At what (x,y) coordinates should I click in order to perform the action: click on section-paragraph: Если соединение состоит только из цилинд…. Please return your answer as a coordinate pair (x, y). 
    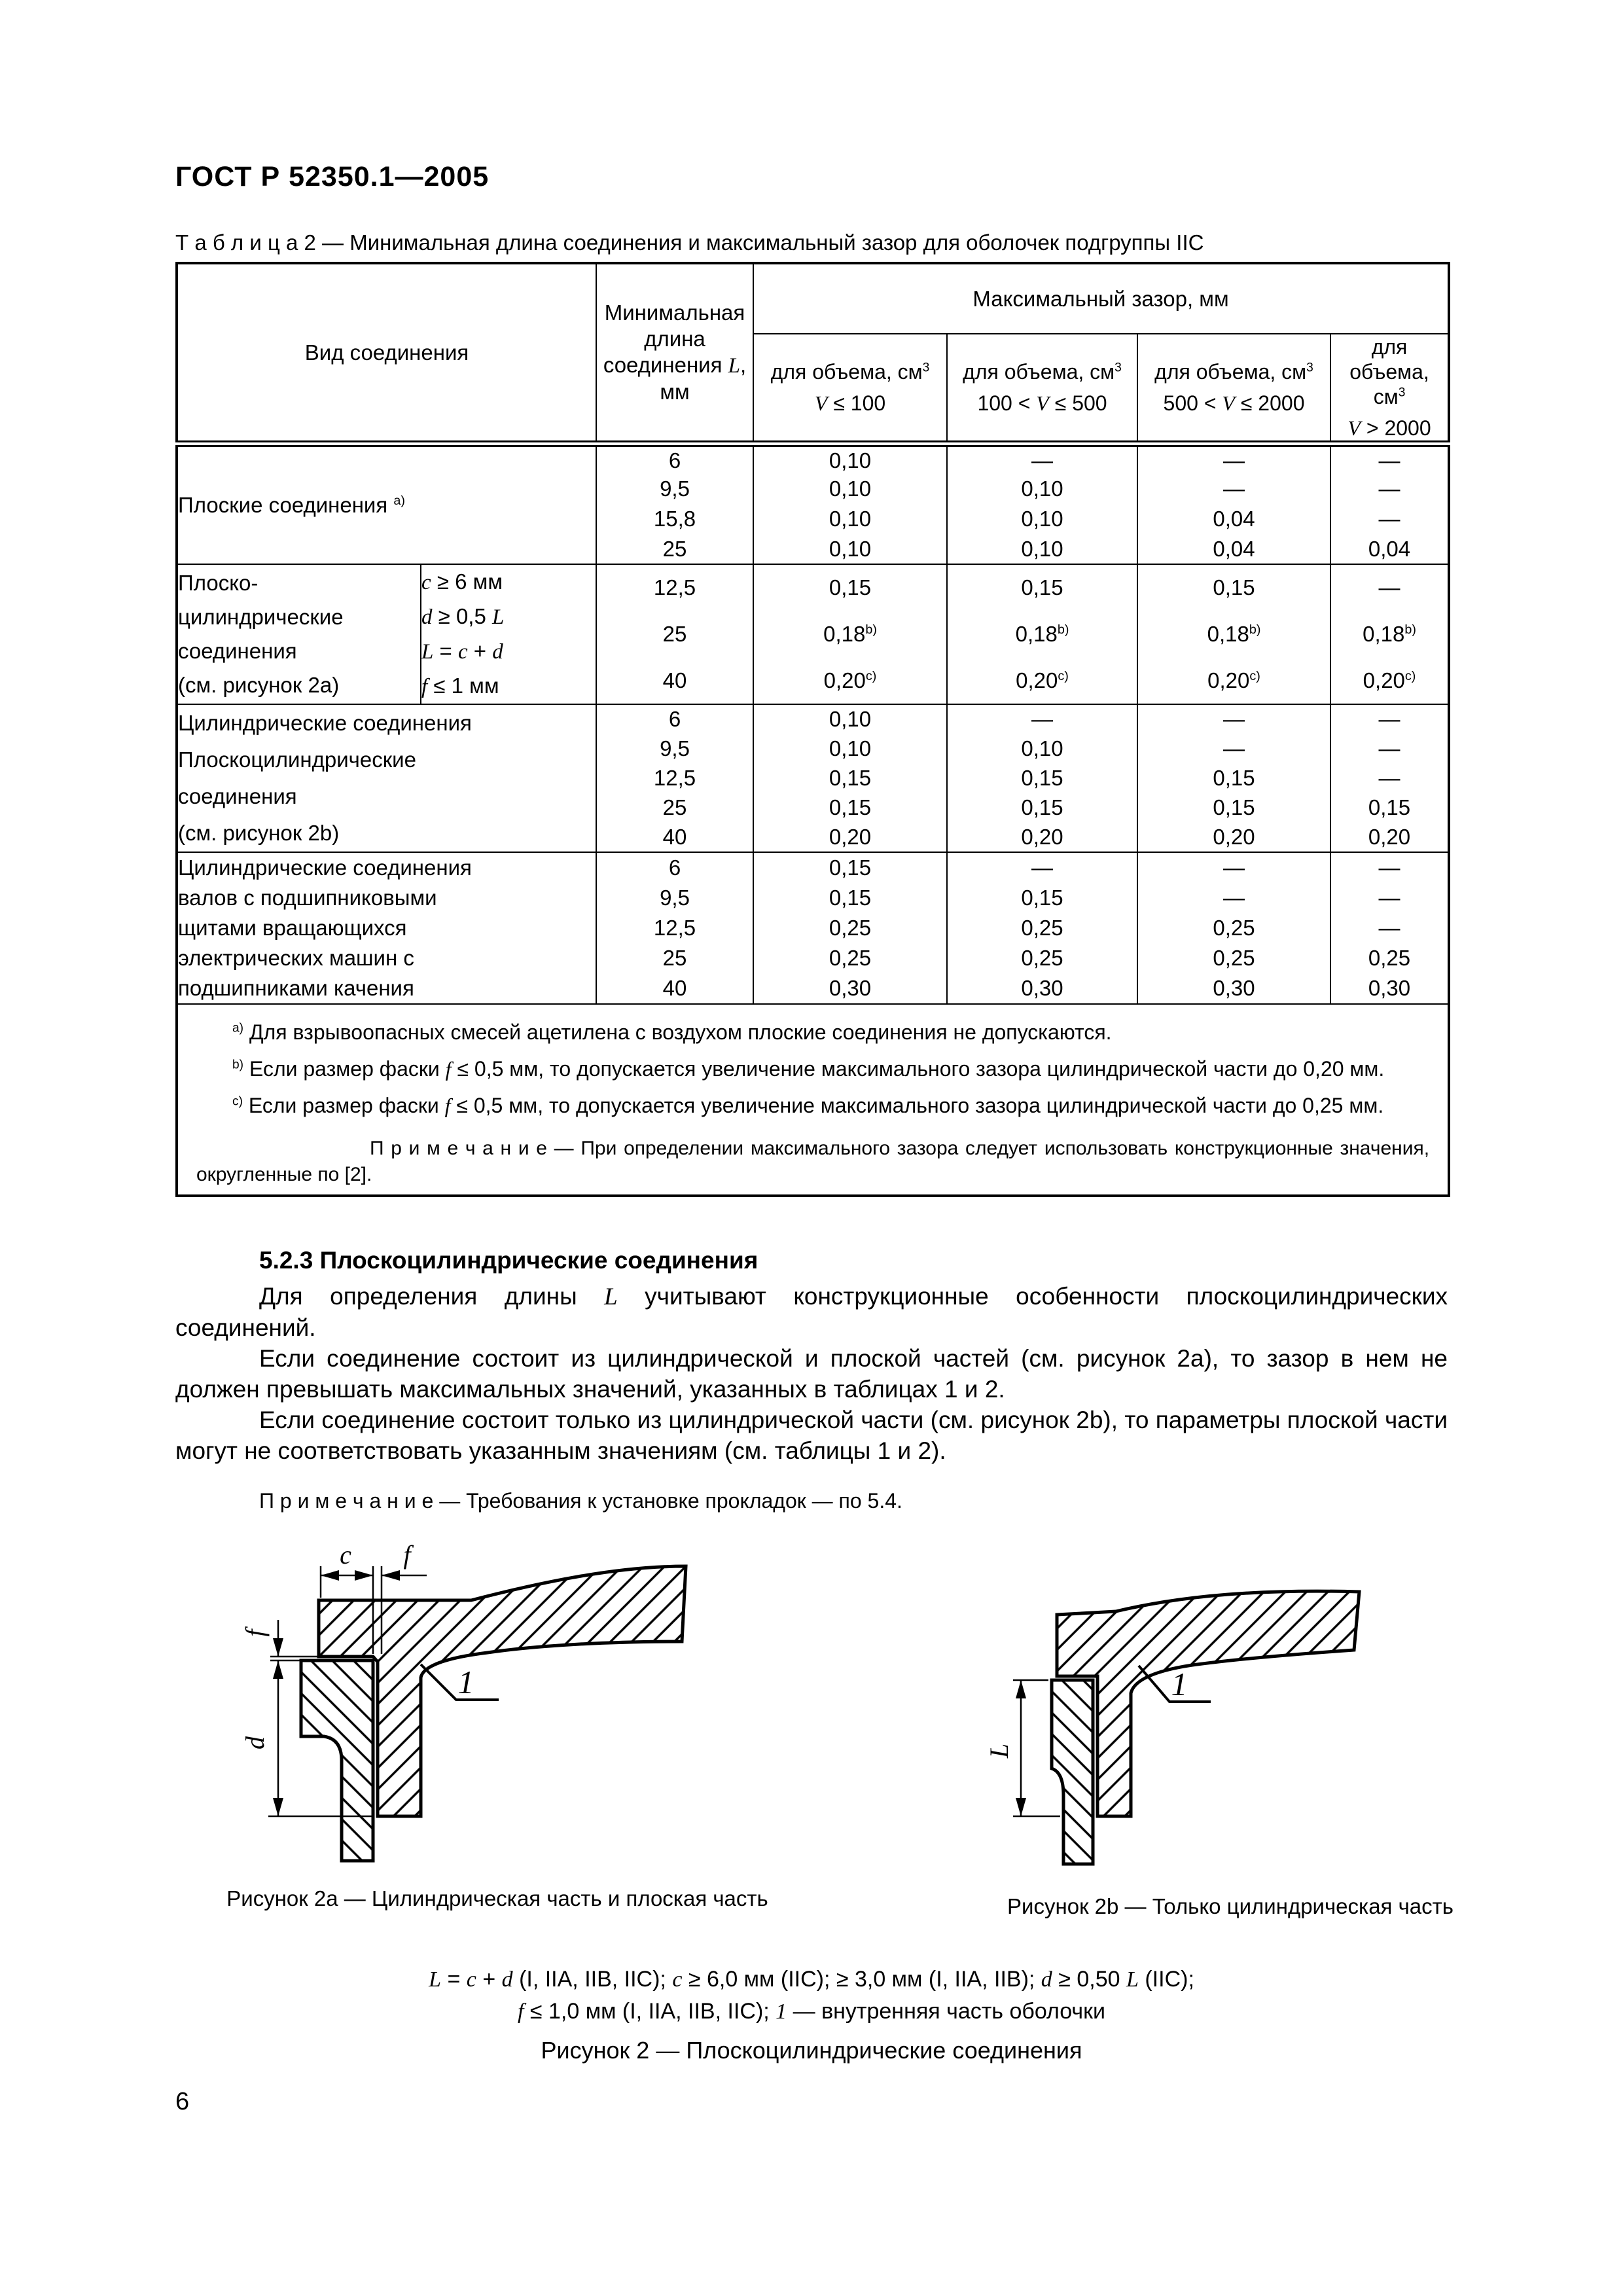
    Looking at the image, I should click on (811, 1435).